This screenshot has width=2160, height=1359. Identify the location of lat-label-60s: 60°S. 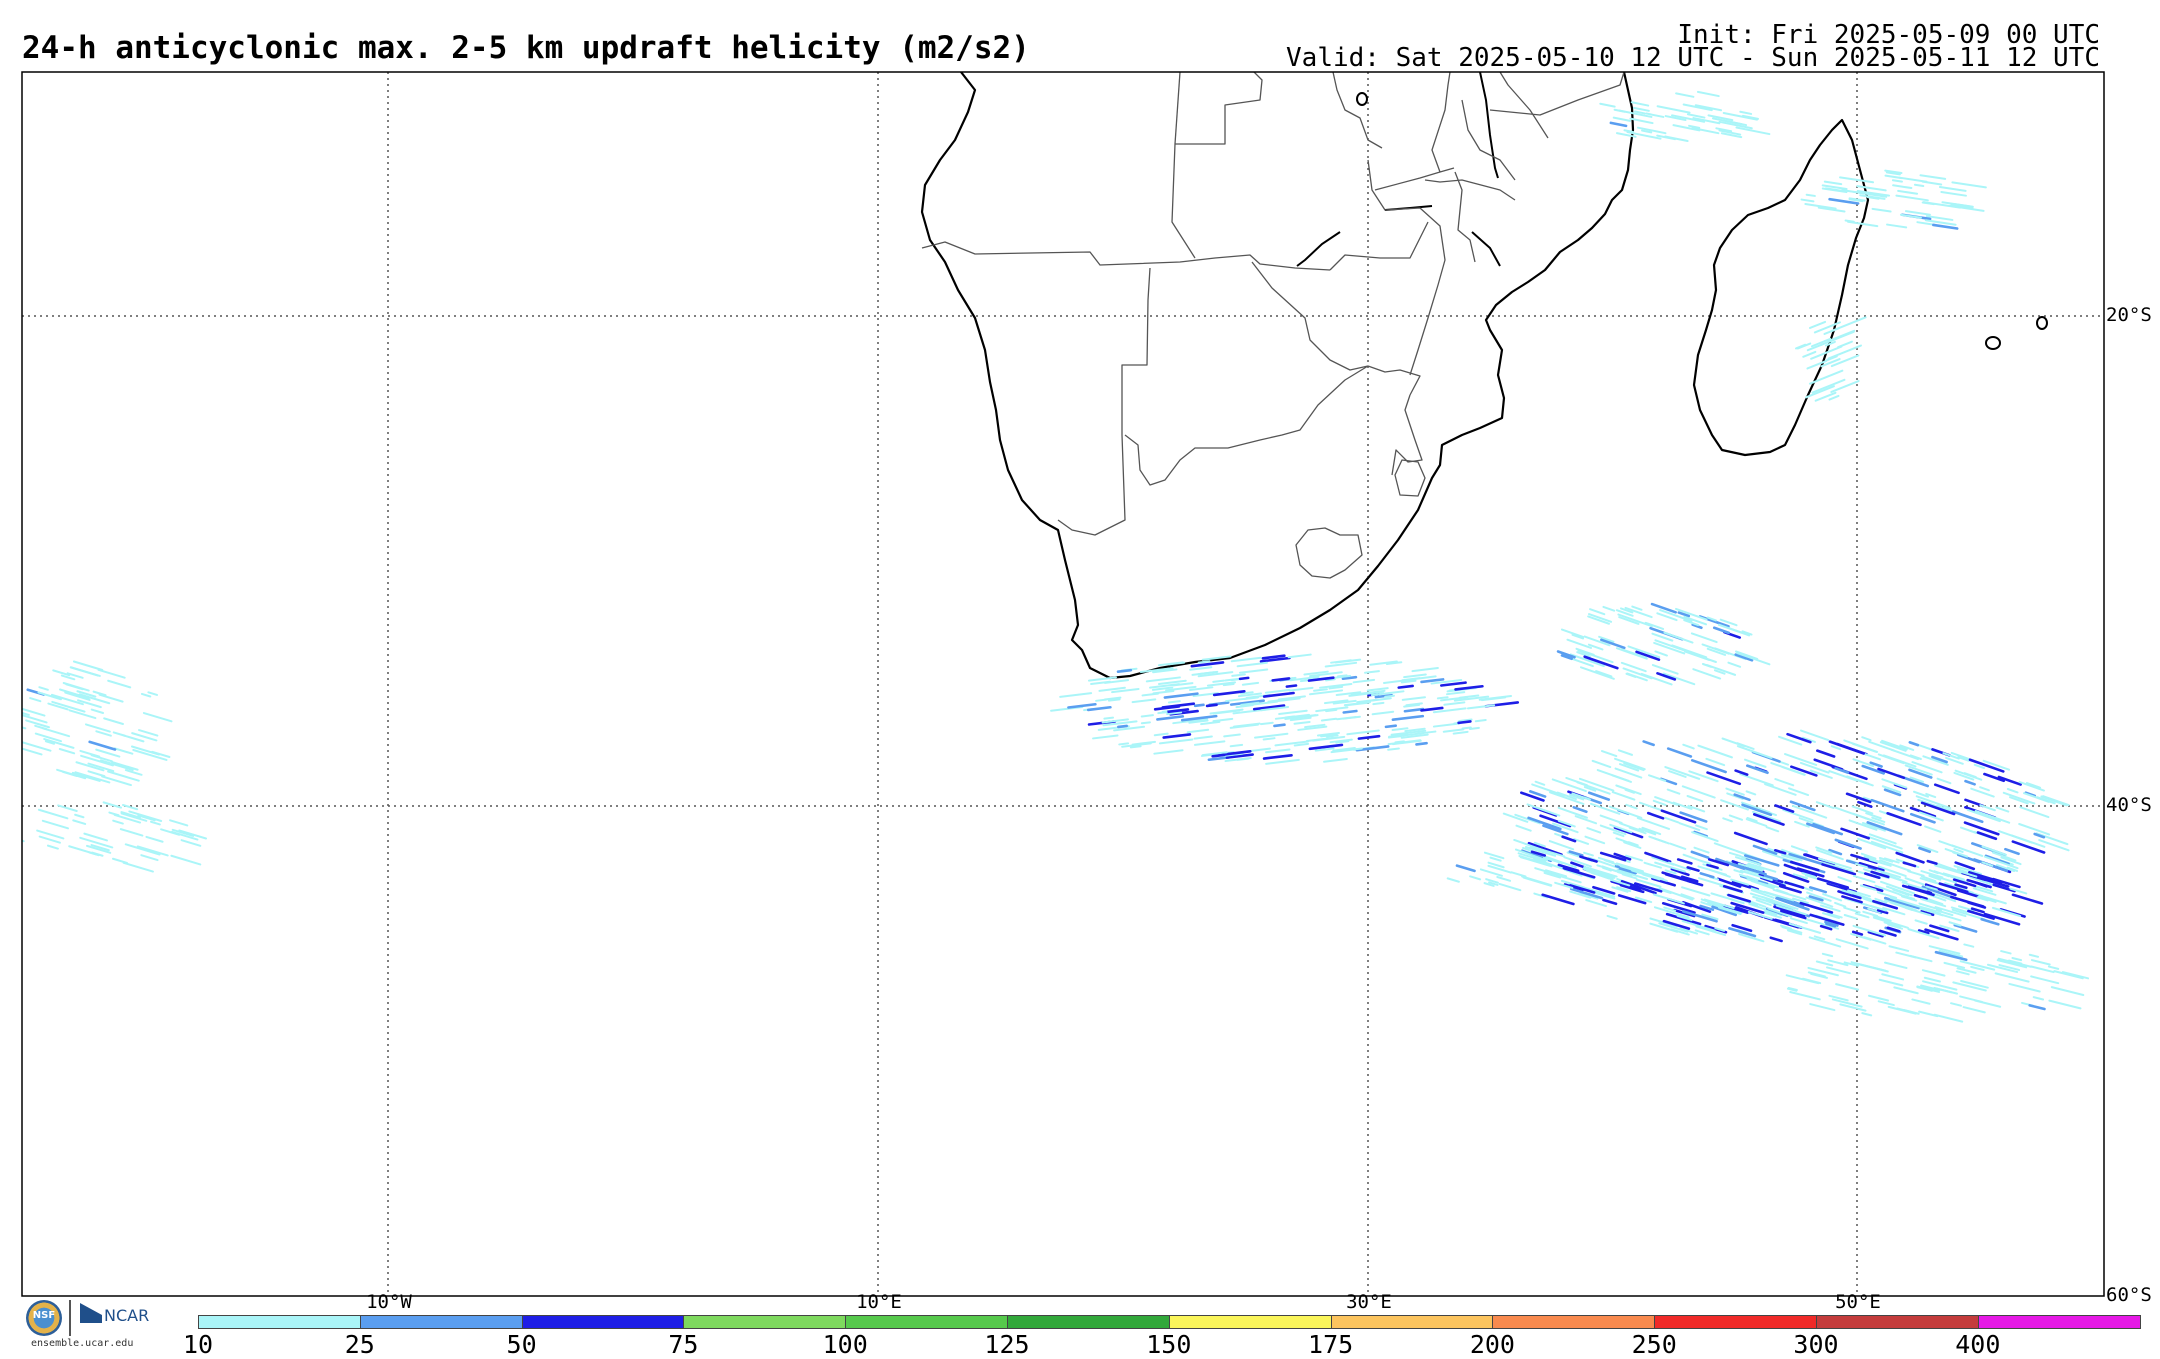
(2129, 1295).